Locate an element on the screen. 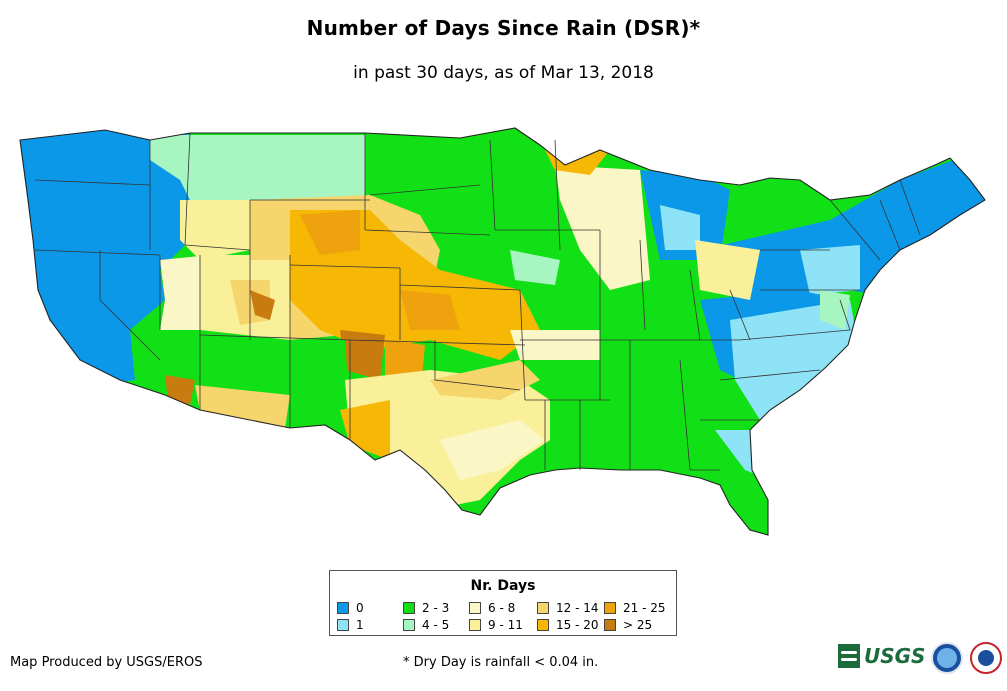 This screenshot has width=1007, height=691. usgs-mark-icon is located at coordinates (849, 656).